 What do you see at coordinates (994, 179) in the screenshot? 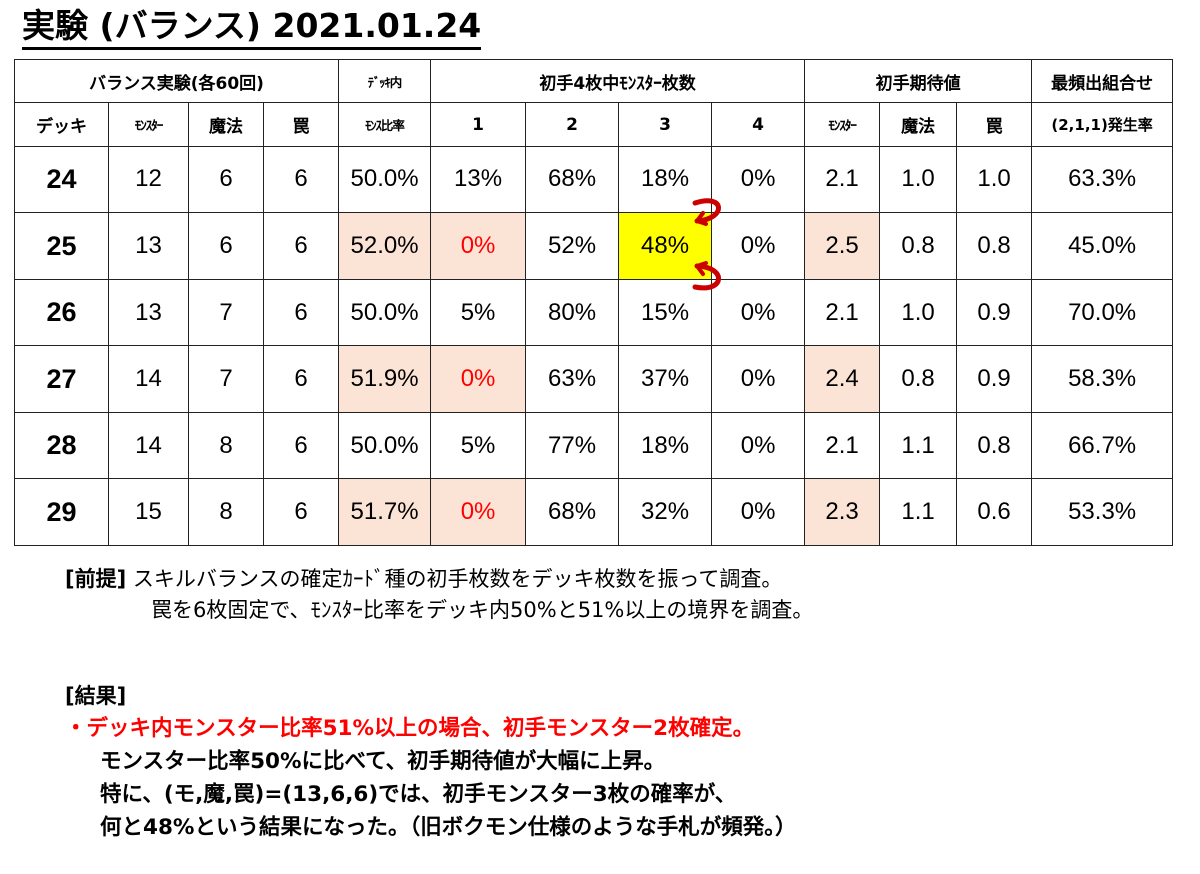
I see `cell-expect-trap: 1.0` at bounding box center [994, 179].